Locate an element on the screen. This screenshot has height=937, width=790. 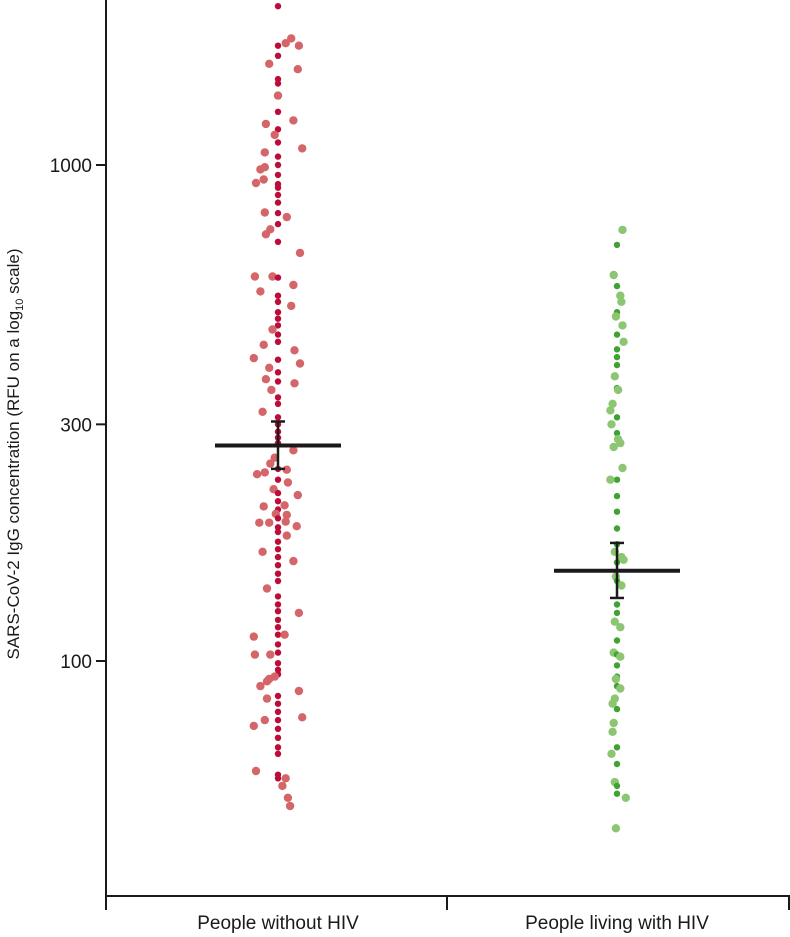
y-tick-label: 1000 is located at coordinates (71, 166).